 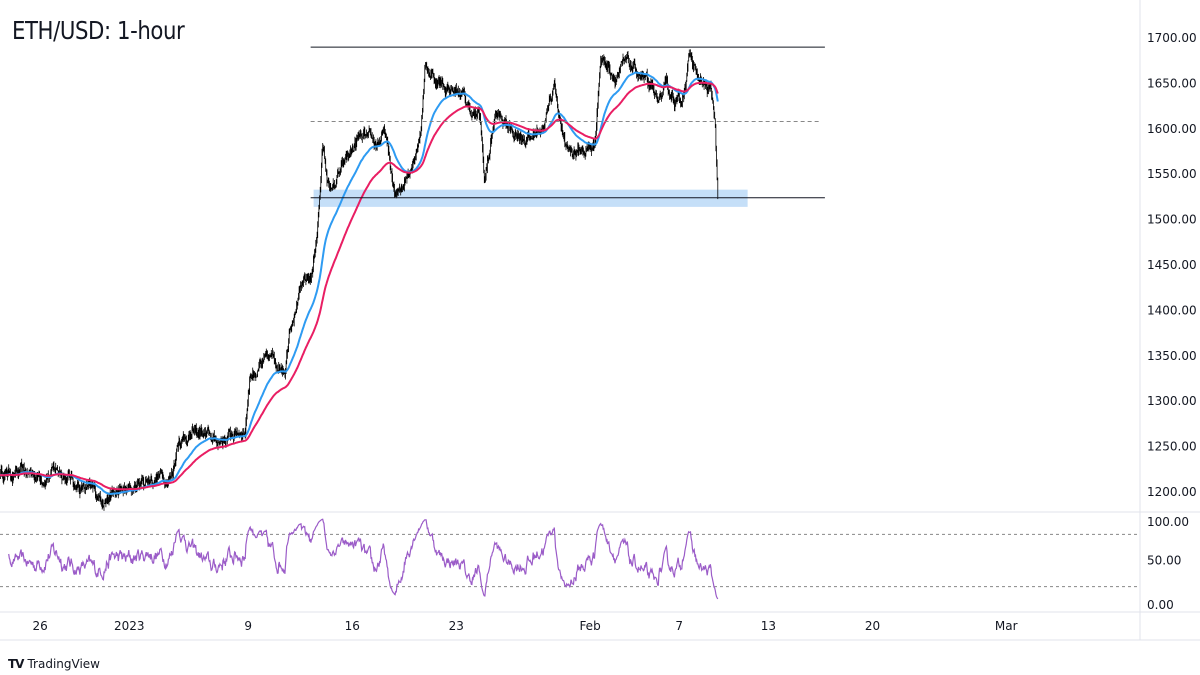 What do you see at coordinates (16, 664) in the screenshot?
I see `tradingview-logo-icon: TV` at bounding box center [16, 664].